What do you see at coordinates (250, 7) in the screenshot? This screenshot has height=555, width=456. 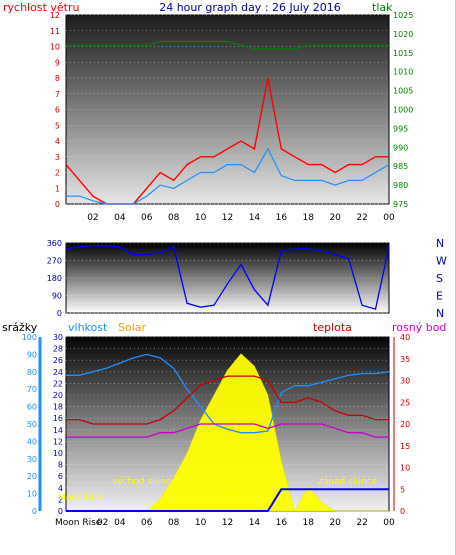 I see `chart-title: 24 hour graph day : 26 July 2016` at bounding box center [250, 7].